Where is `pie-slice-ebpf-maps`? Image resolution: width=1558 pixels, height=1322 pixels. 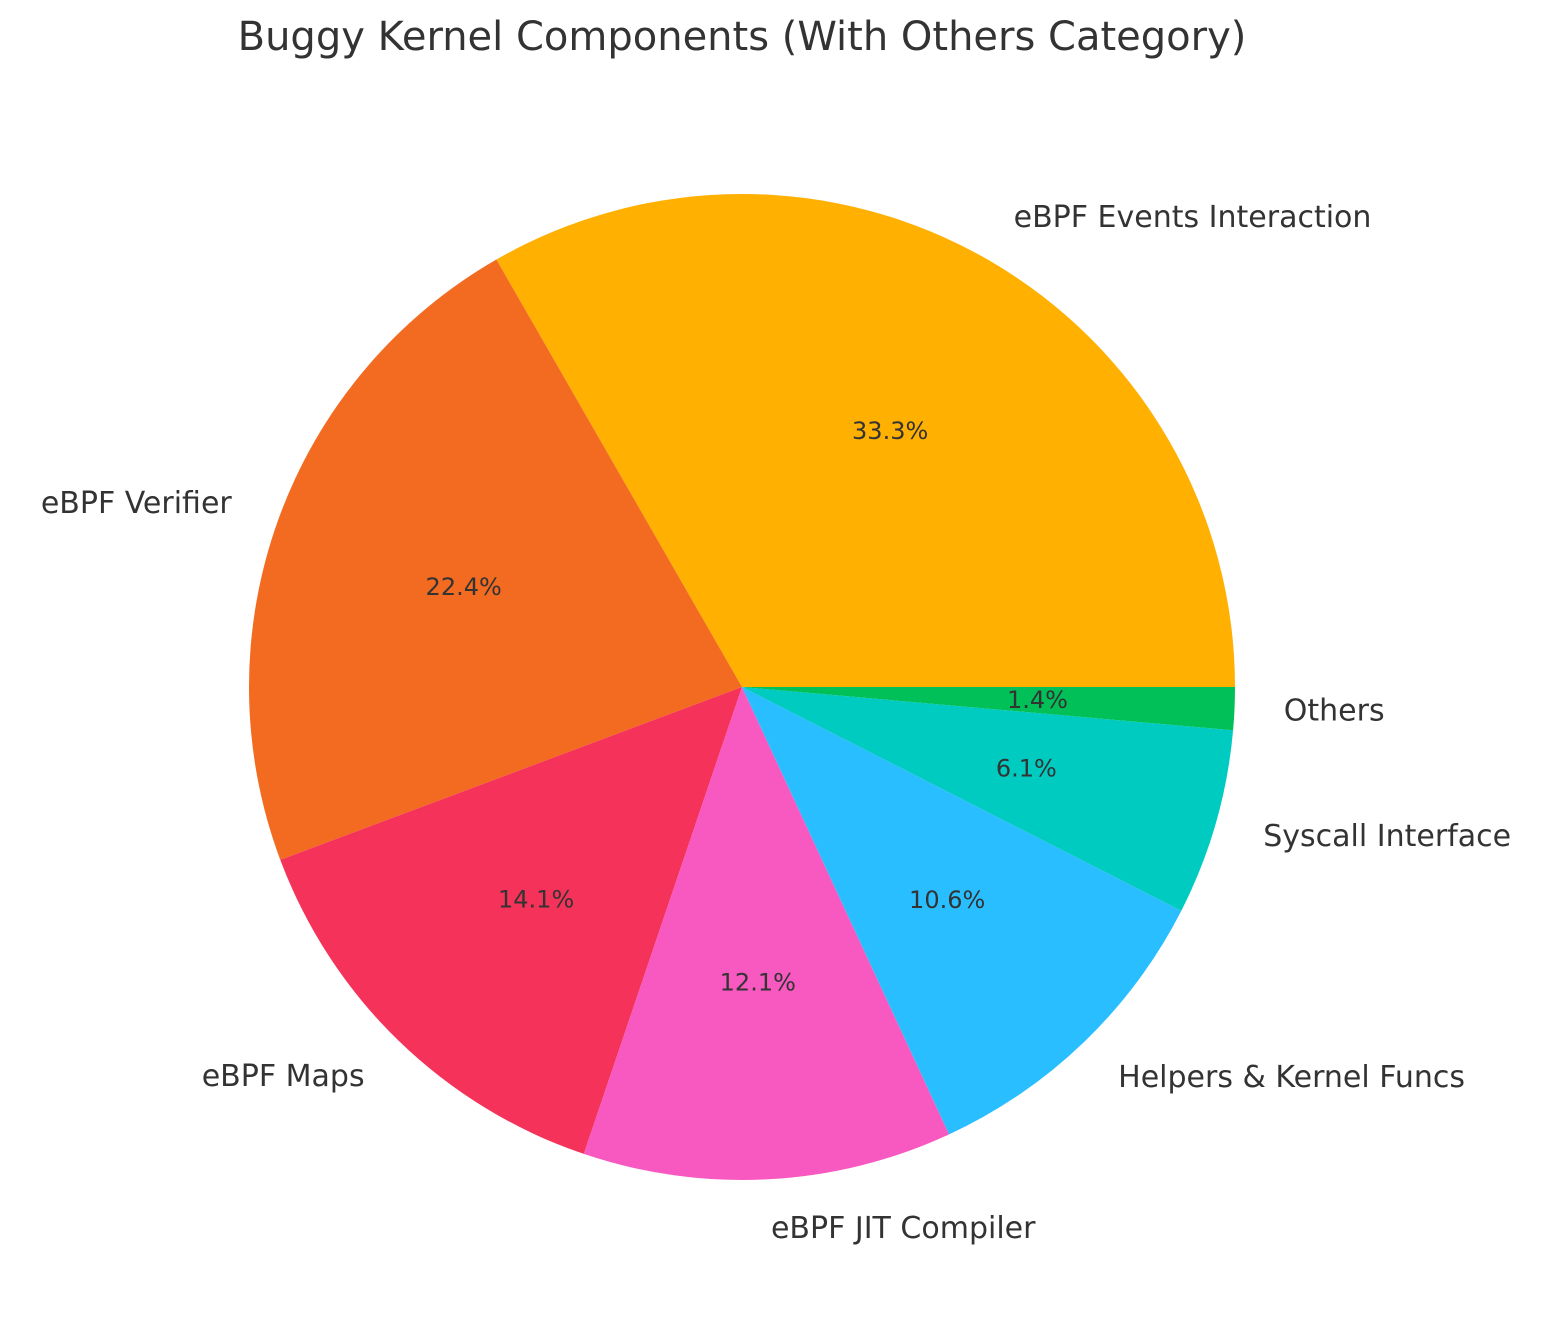 pie-slice-ebpf-maps is located at coordinates (511, 920).